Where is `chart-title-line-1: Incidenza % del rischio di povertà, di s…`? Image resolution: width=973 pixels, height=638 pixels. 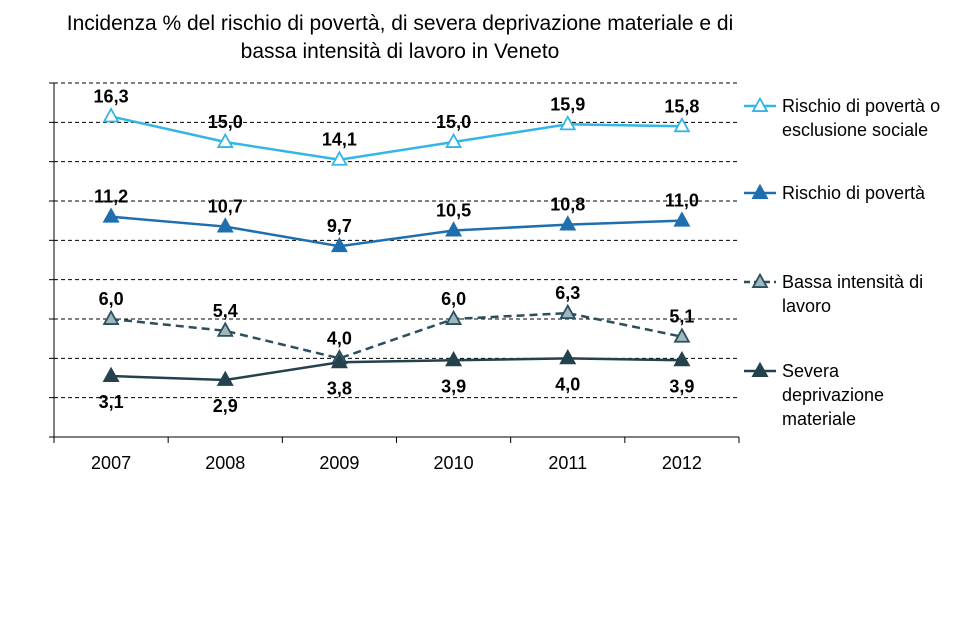
chart-title-line-1: Incidenza % del rischio di povertà, di s… is located at coordinates (400, 23).